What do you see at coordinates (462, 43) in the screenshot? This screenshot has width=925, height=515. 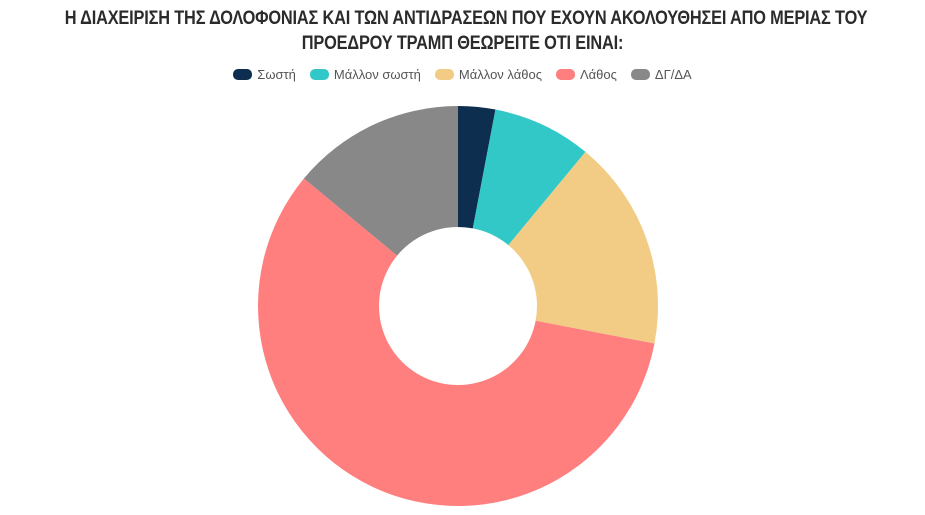 I see `chart-title-line-2: ΠΡΟΕΔΡΟΥ ΤΡΑΜΠ ΘΕΩΡΕΙΤΕ ΟΤΙ ΕΙΝΑΙ:` at bounding box center [462, 43].